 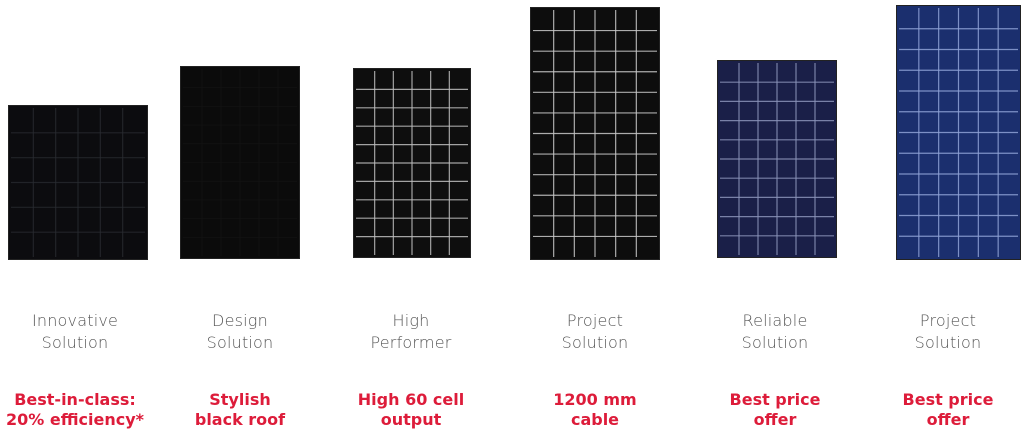 What do you see at coordinates (595, 419) in the screenshot?
I see `product-feature-line-2: cable` at bounding box center [595, 419].